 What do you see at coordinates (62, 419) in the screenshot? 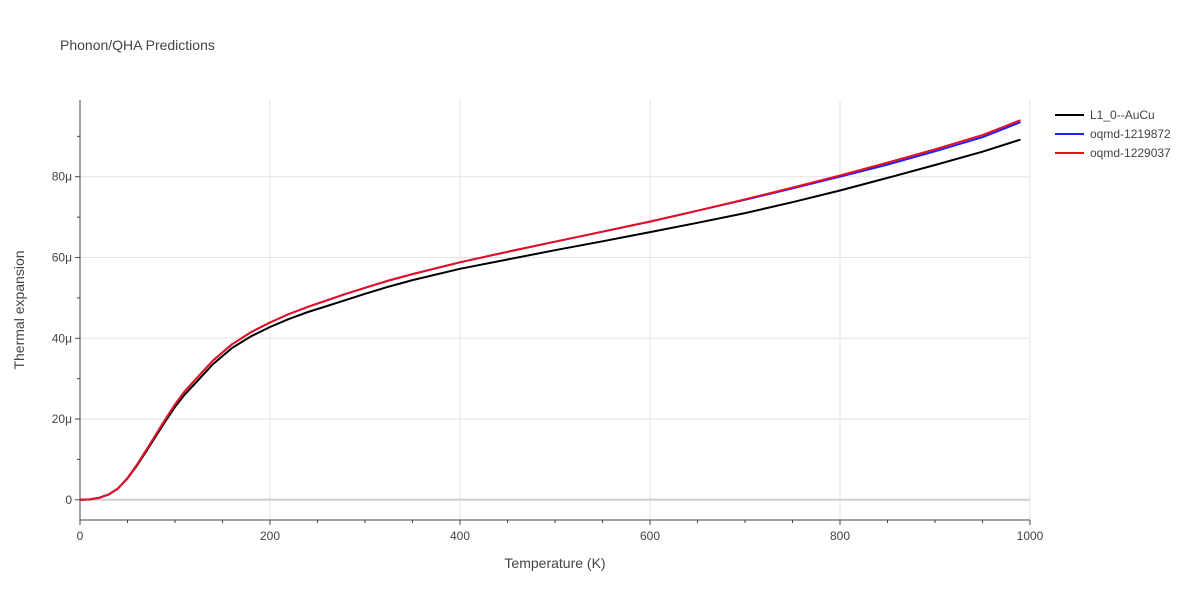
I see `y-tick-label: 20μ` at bounding box center [62, 419].